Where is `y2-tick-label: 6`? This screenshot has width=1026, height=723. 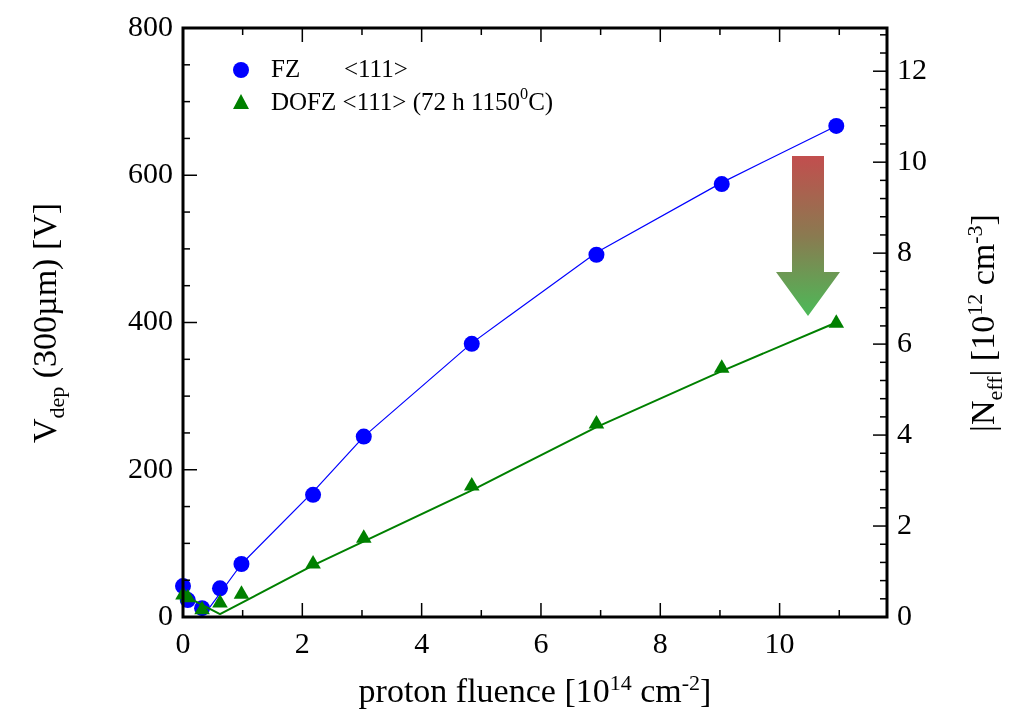 y2-tick-label: 6 is located at coordinates (904, 341).